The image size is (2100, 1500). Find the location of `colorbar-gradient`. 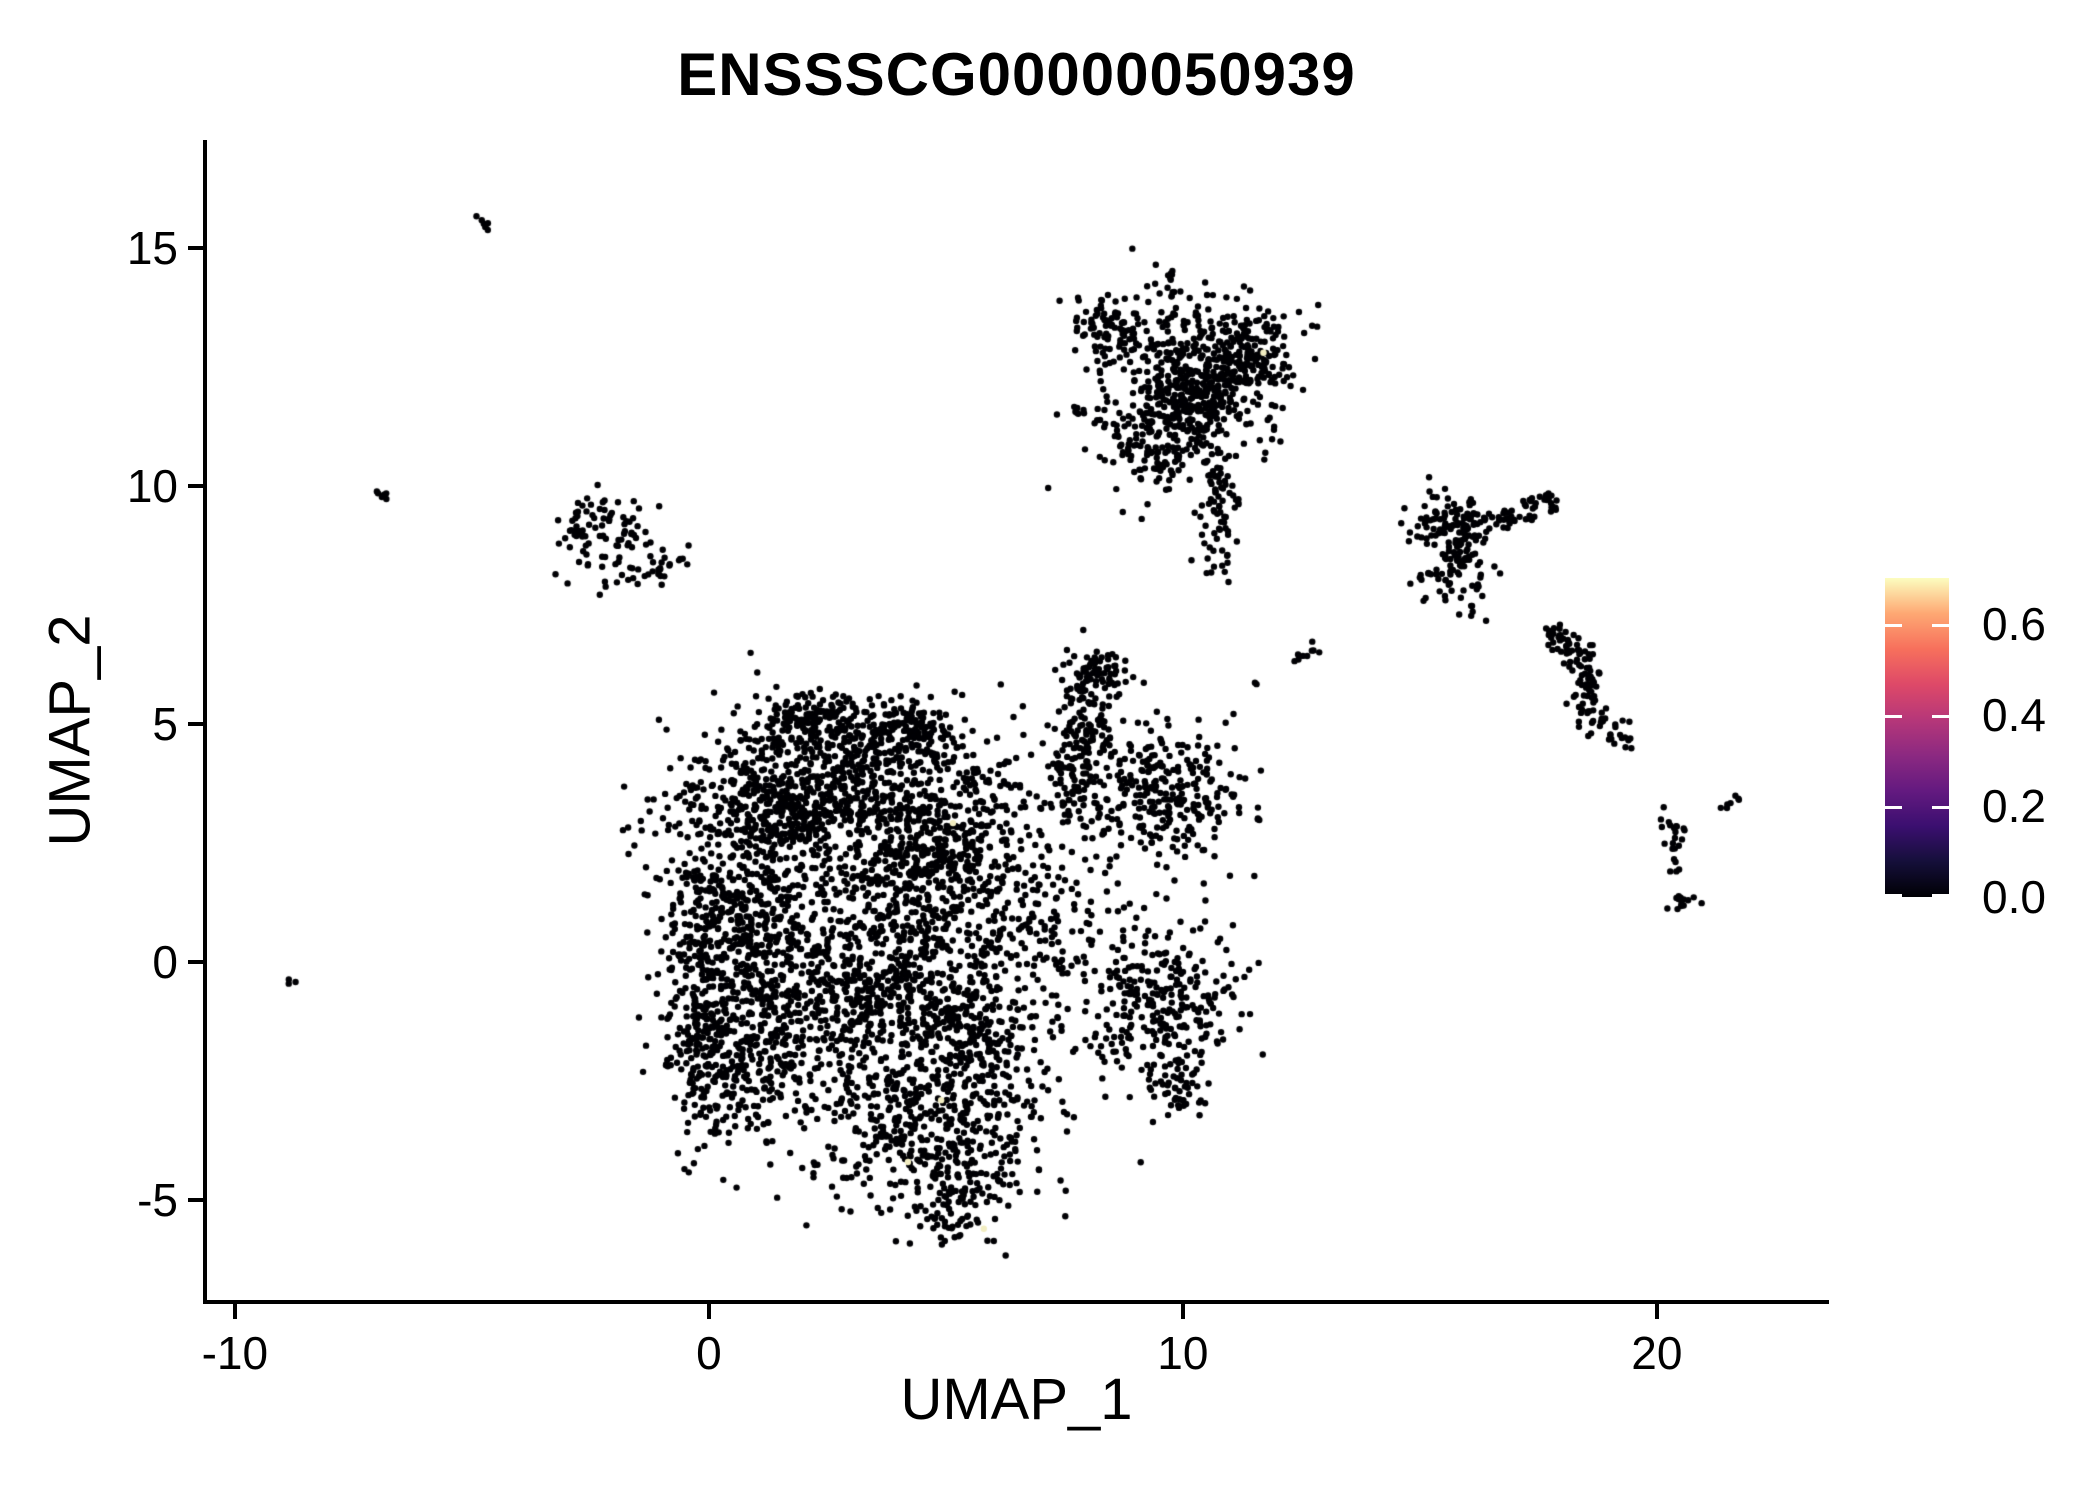

colorbar-gradient is located at coordinates (1917, 737).